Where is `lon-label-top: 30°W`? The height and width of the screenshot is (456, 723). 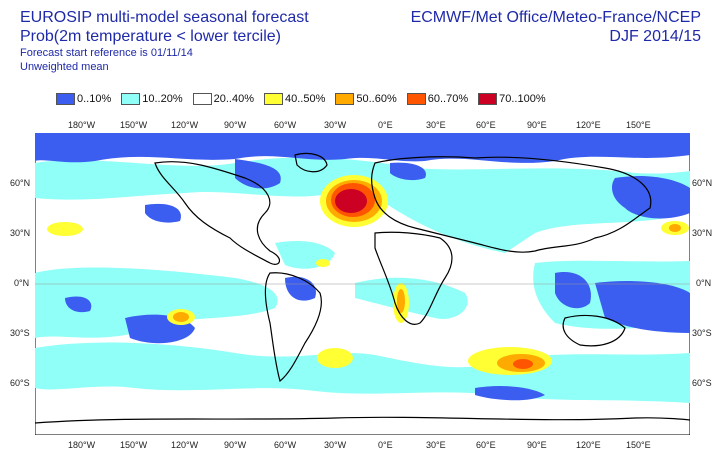
lon-label-top: 30°W is located at coordinates (335, 125).